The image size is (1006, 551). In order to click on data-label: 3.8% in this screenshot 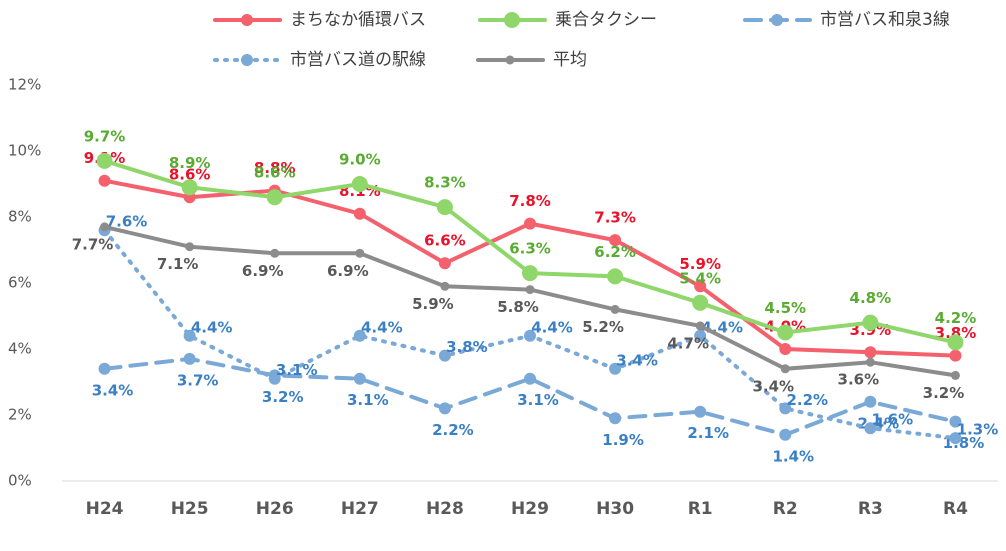, I will do `click(467, 347)`.